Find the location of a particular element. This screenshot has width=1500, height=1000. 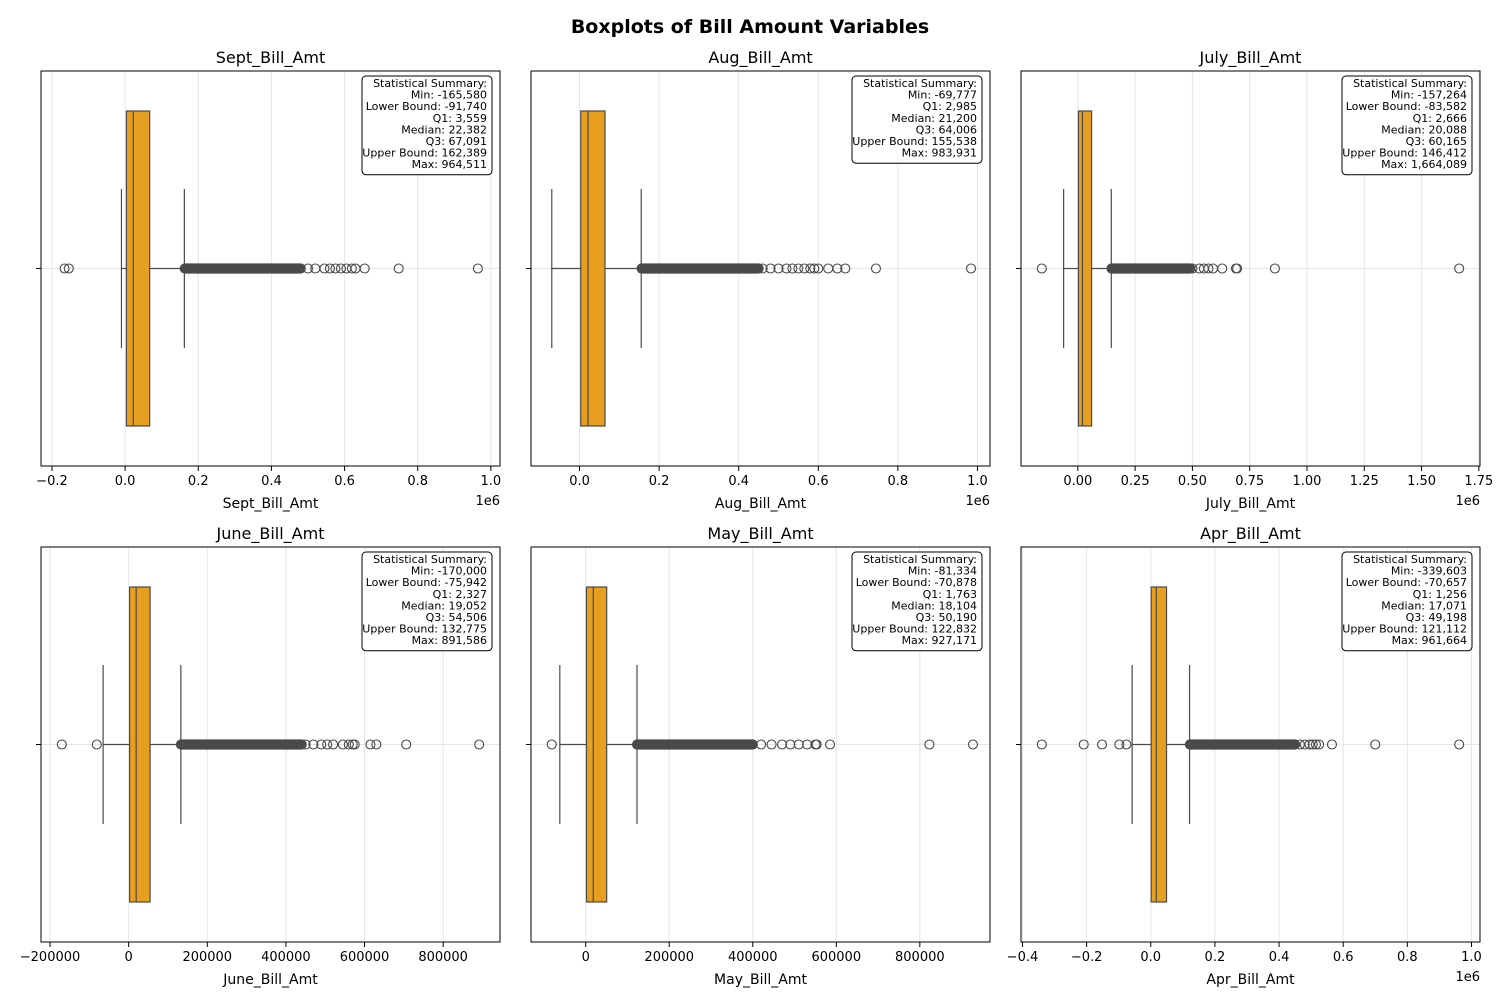

summary-line: Max: 927,171 is located at coordinates (939, 640).